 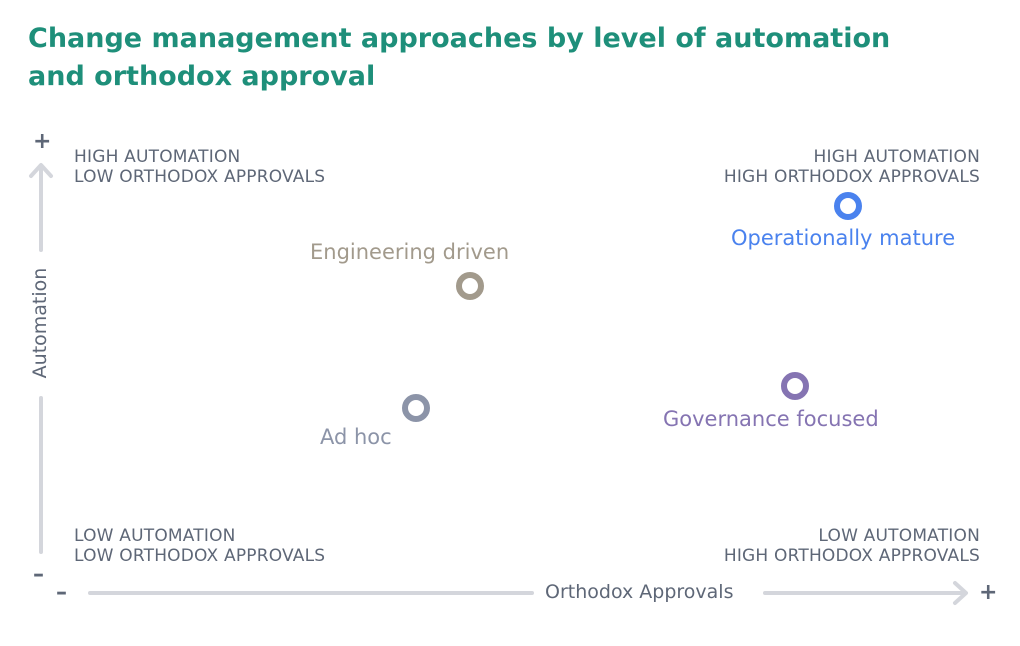 I want to click on point-label-ad-hoc: Ad hoc, so click(x=356, y=437).